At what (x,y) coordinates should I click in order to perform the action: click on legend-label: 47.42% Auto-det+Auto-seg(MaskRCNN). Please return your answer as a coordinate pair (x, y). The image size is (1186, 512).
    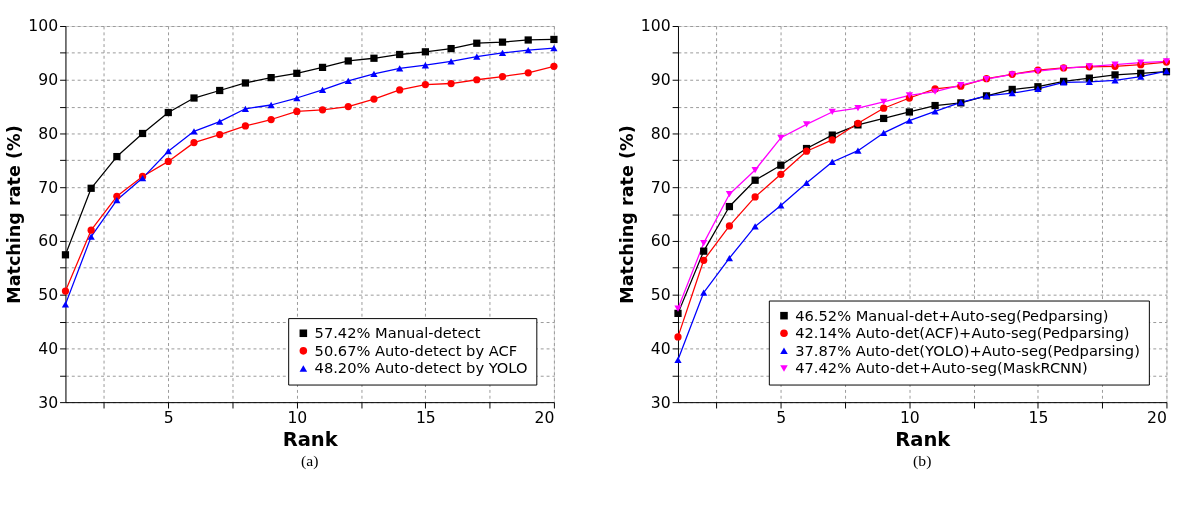
    Looking at the image, I should click on (941, 368).